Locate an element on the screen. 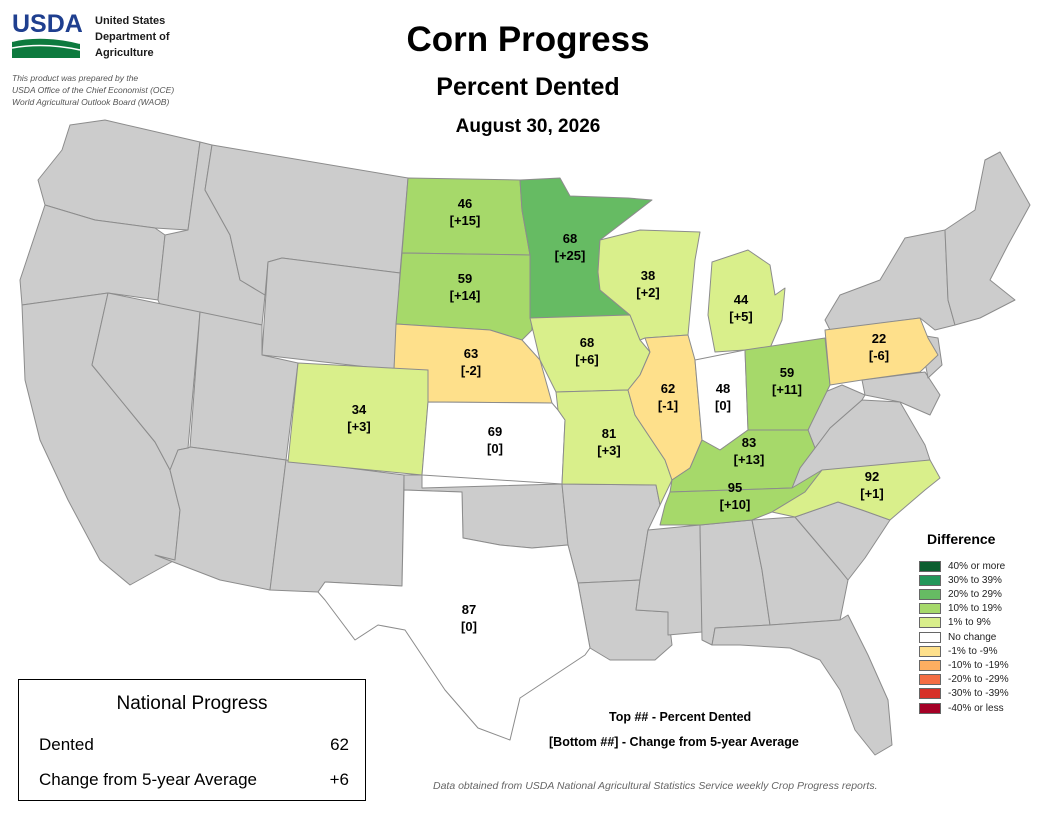 The width and height of the screenshot is (1056, 816). legend-item: -10% to -19% is located at coordinates (964, 665).